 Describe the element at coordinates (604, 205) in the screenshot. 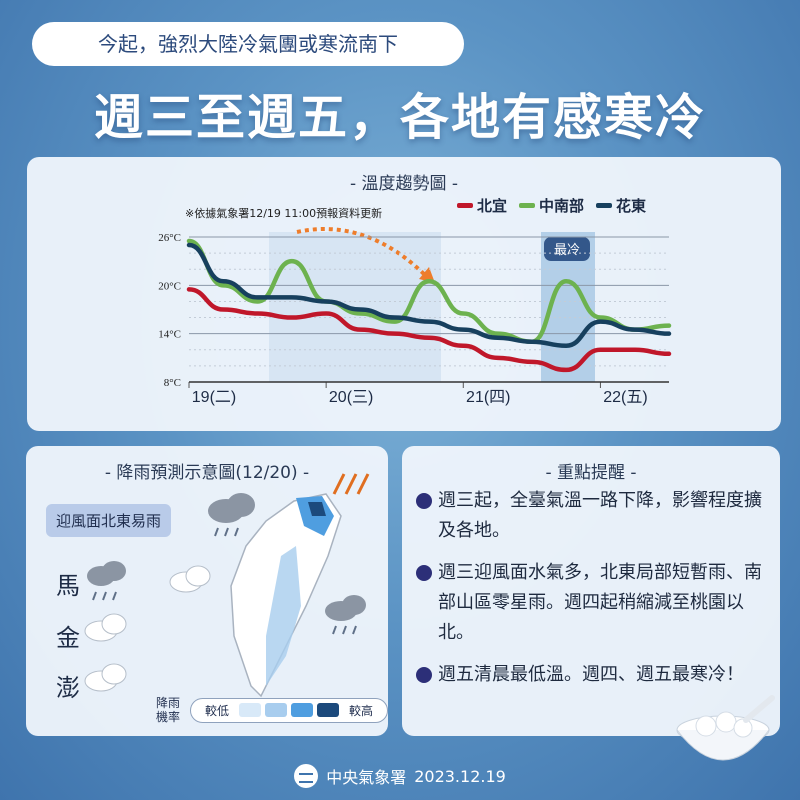

I see `legend-swatch-hualien-taitung` at that location.